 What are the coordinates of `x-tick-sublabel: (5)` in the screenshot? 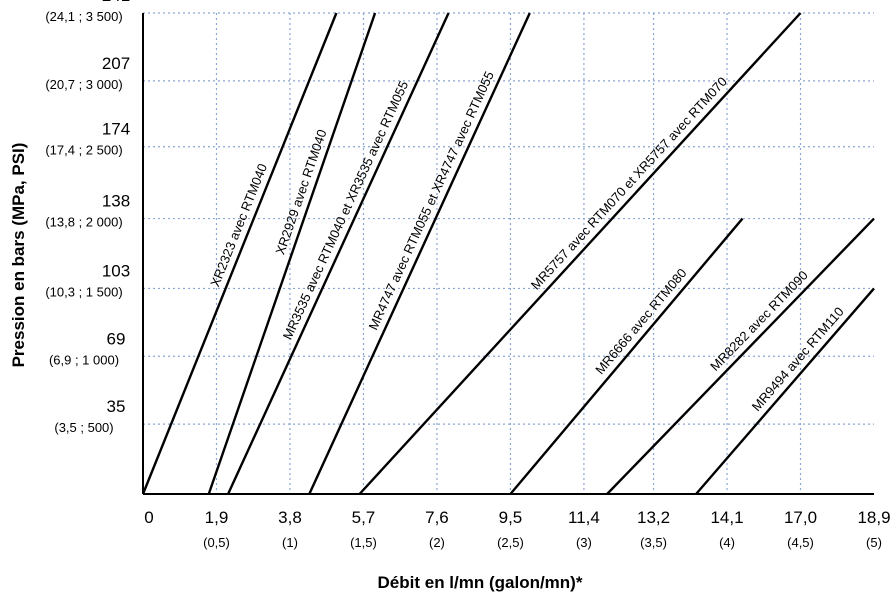 It's located at (874, 542).